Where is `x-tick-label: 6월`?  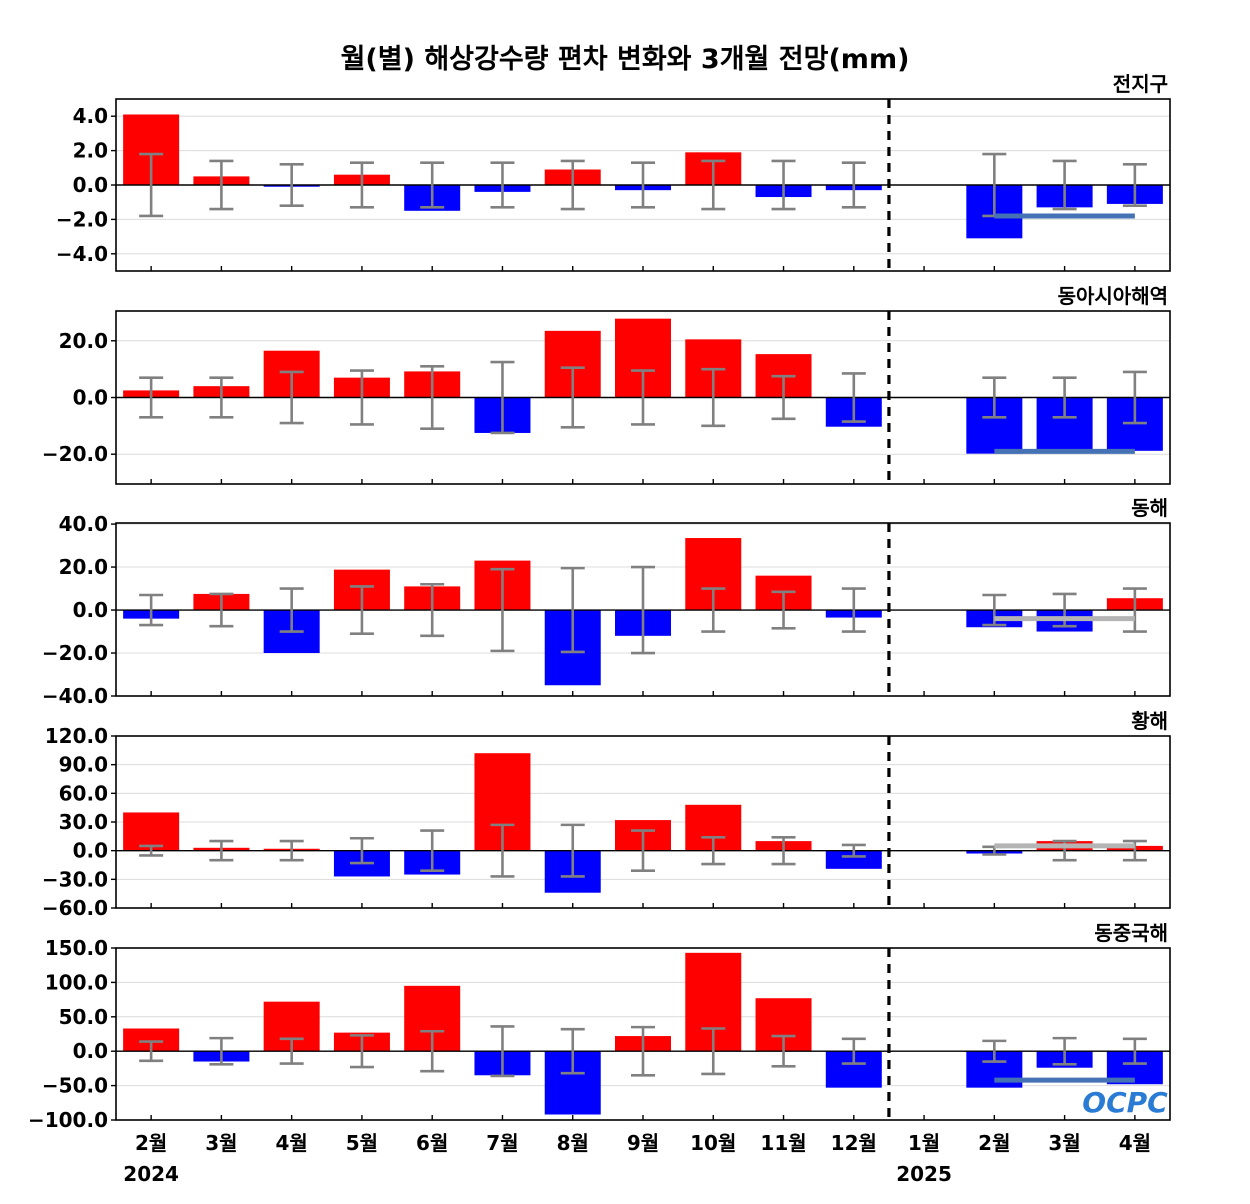 x-tick-label: 6월 is located at coordinates (432, 1143).